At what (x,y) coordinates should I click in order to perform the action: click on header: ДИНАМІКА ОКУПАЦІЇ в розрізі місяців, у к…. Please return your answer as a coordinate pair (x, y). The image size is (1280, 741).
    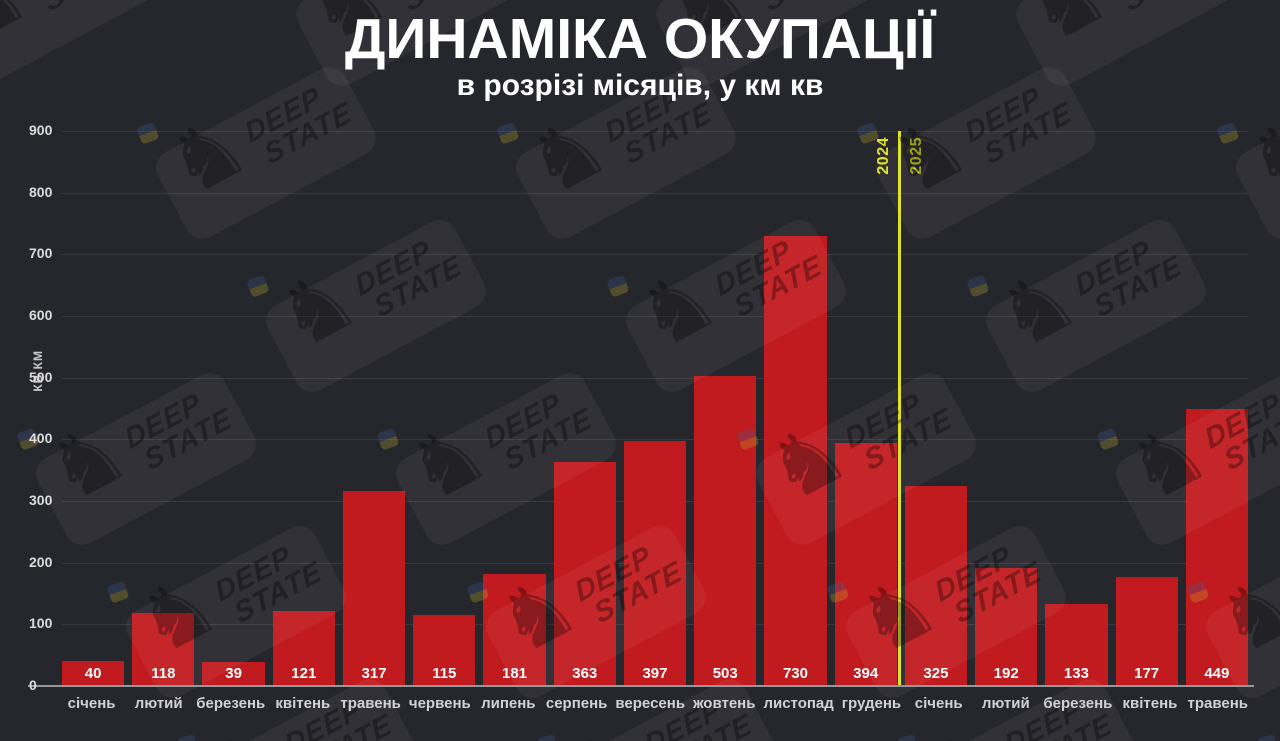
    Looking at the image, I should click on (640, 51).